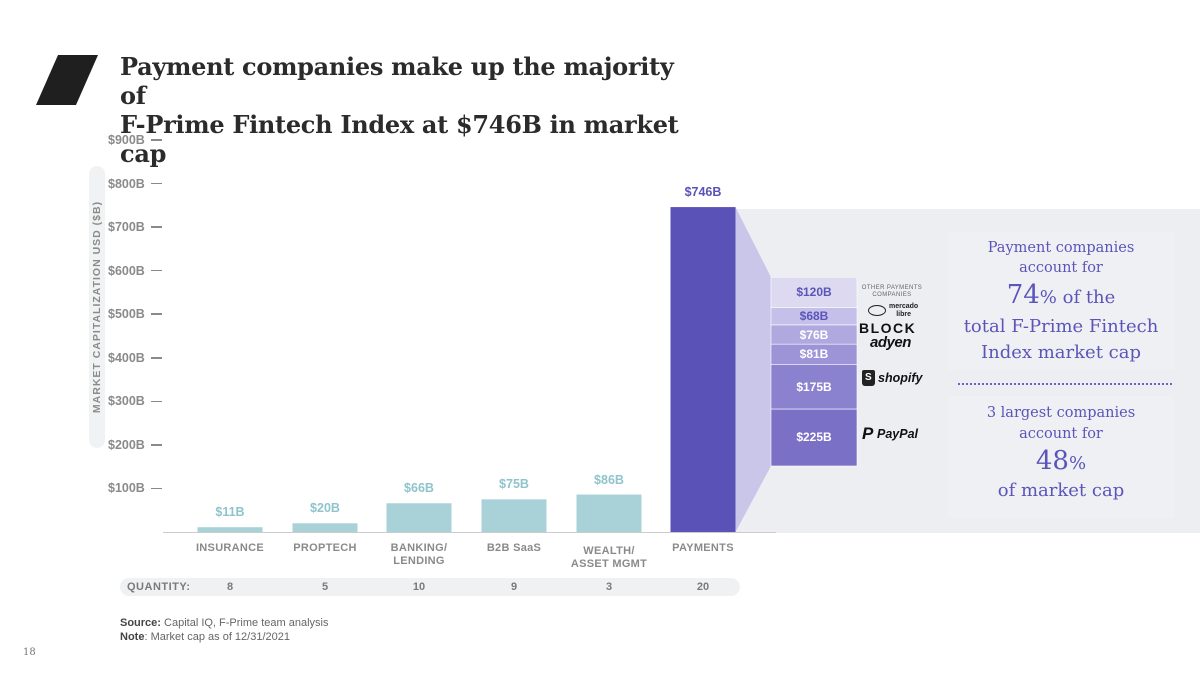 The image size is (1200, 675). Describe the element at coordinates (143, 271) in the screenshot. I see `y-tick-label: $600B` at that location.